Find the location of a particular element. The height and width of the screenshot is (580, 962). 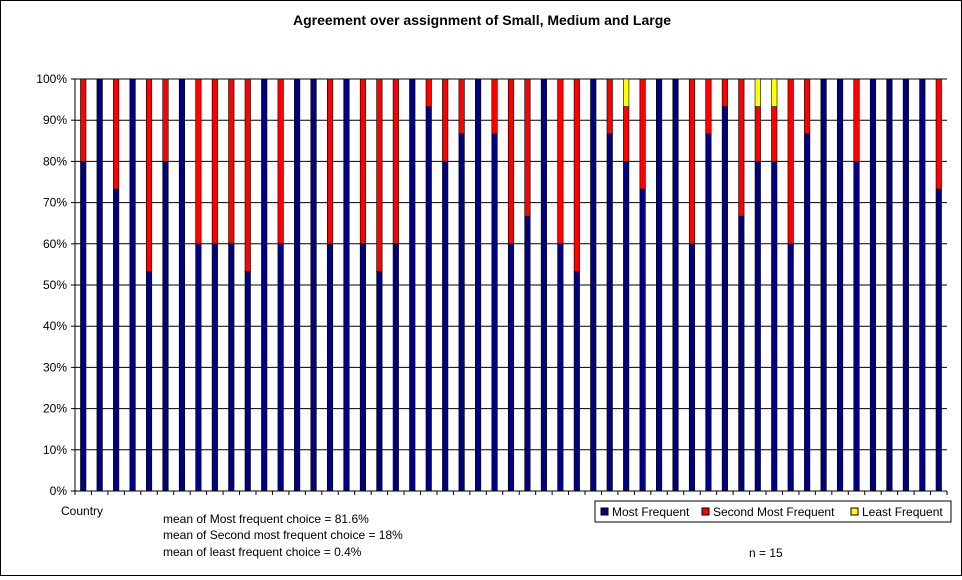

y-tick-label: 40% is located at coordinates (55, 326).